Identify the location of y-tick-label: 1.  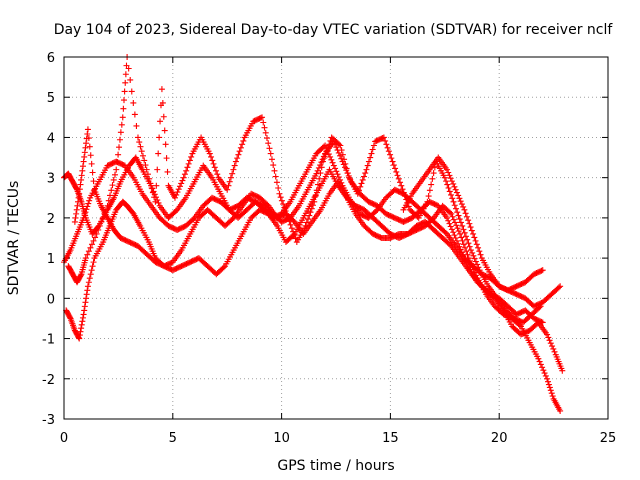
(51, 259).